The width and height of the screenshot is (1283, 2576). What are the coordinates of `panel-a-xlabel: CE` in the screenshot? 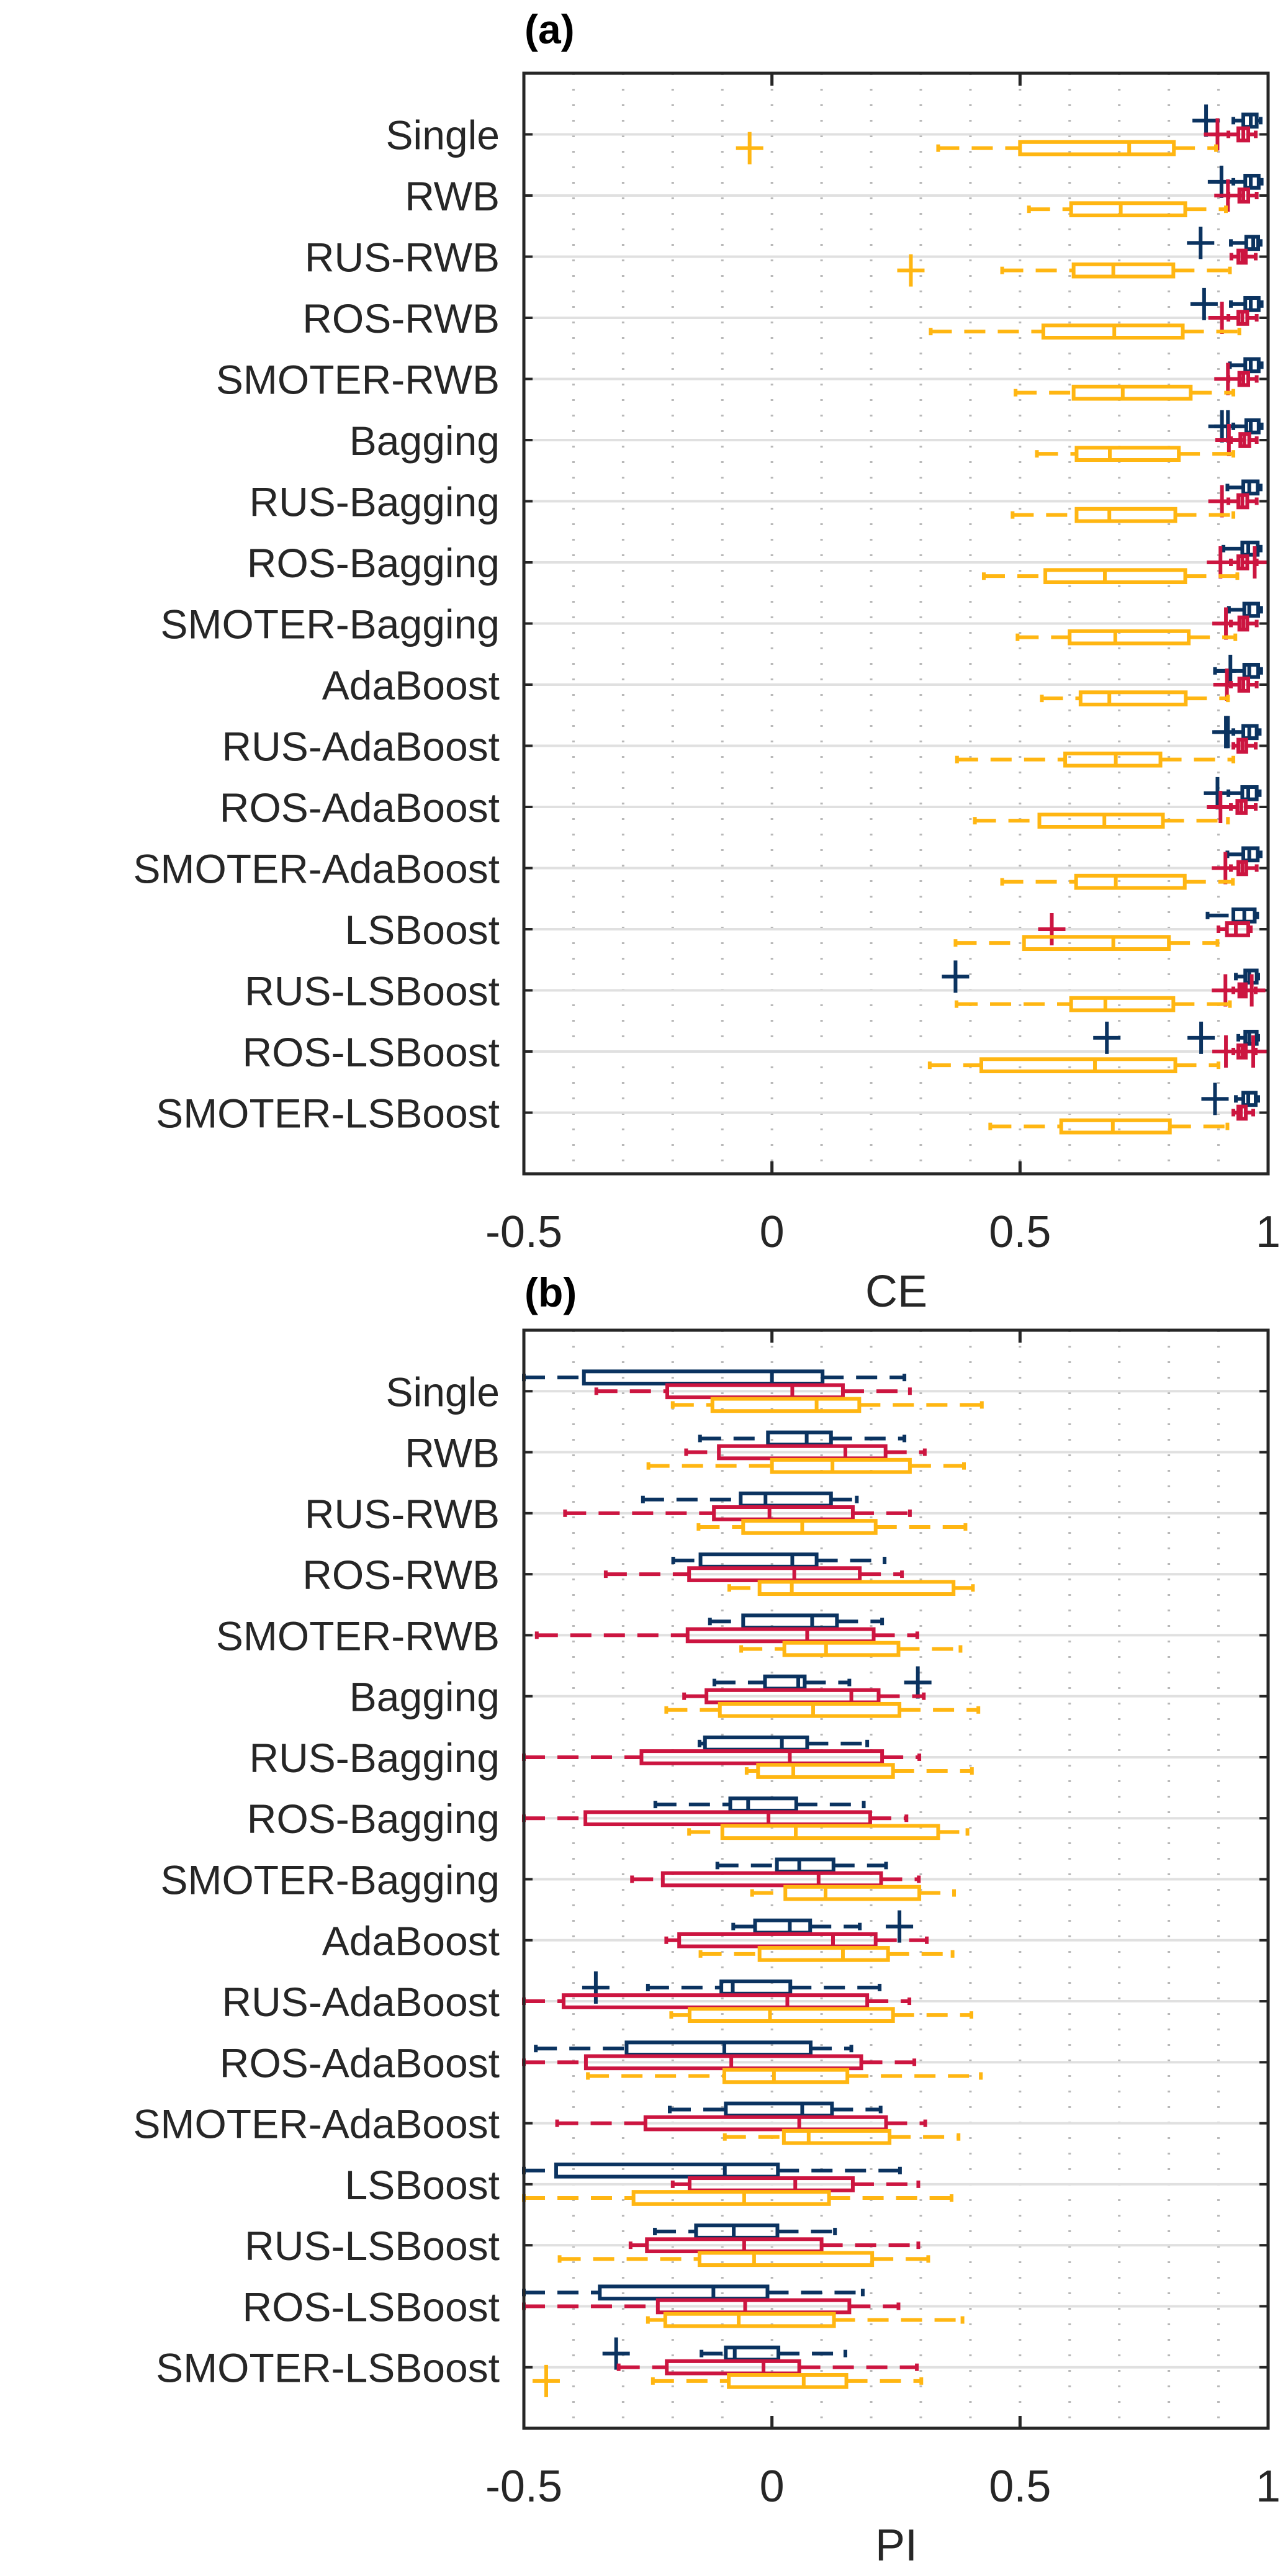 It's located at (896, 1292).